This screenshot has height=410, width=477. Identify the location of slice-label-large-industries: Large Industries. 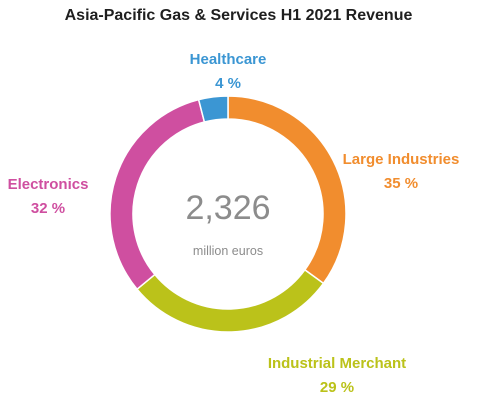
(401, 159).